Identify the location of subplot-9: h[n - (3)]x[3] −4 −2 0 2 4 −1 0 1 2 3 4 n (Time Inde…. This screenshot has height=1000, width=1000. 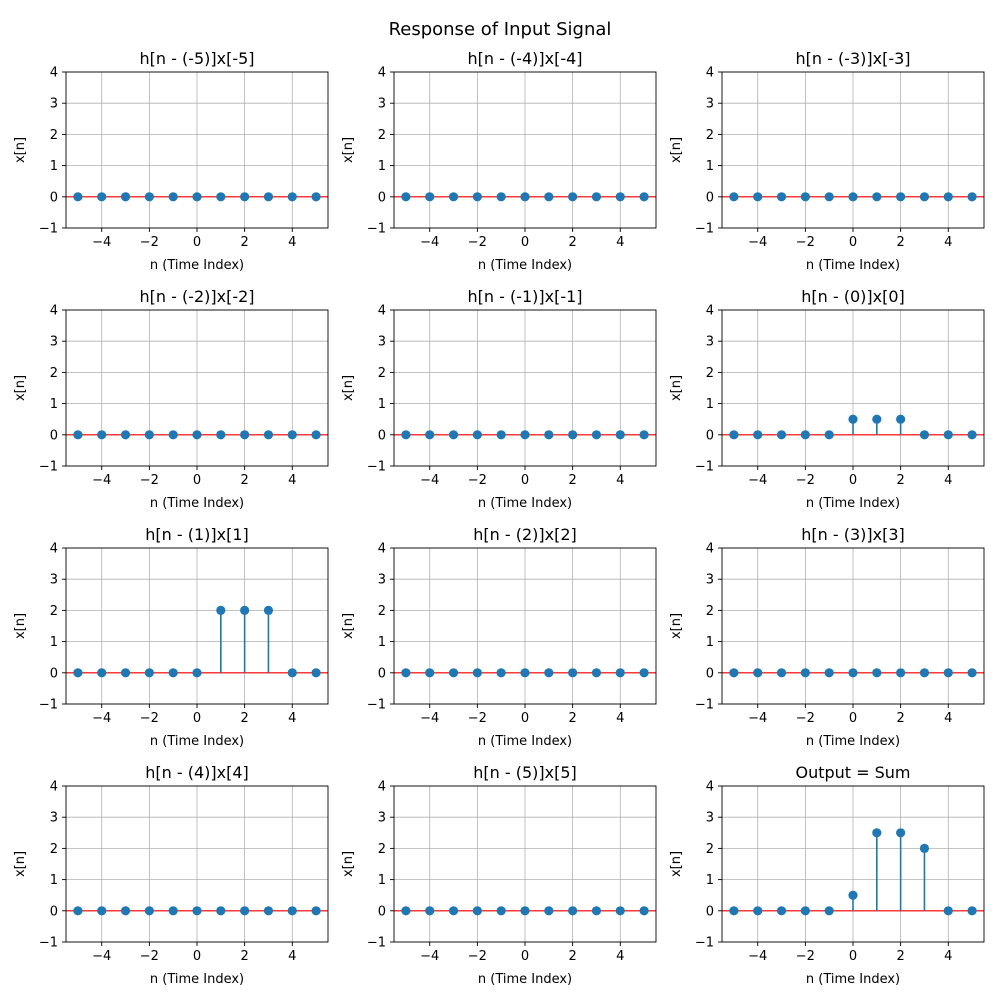
(827, 637).